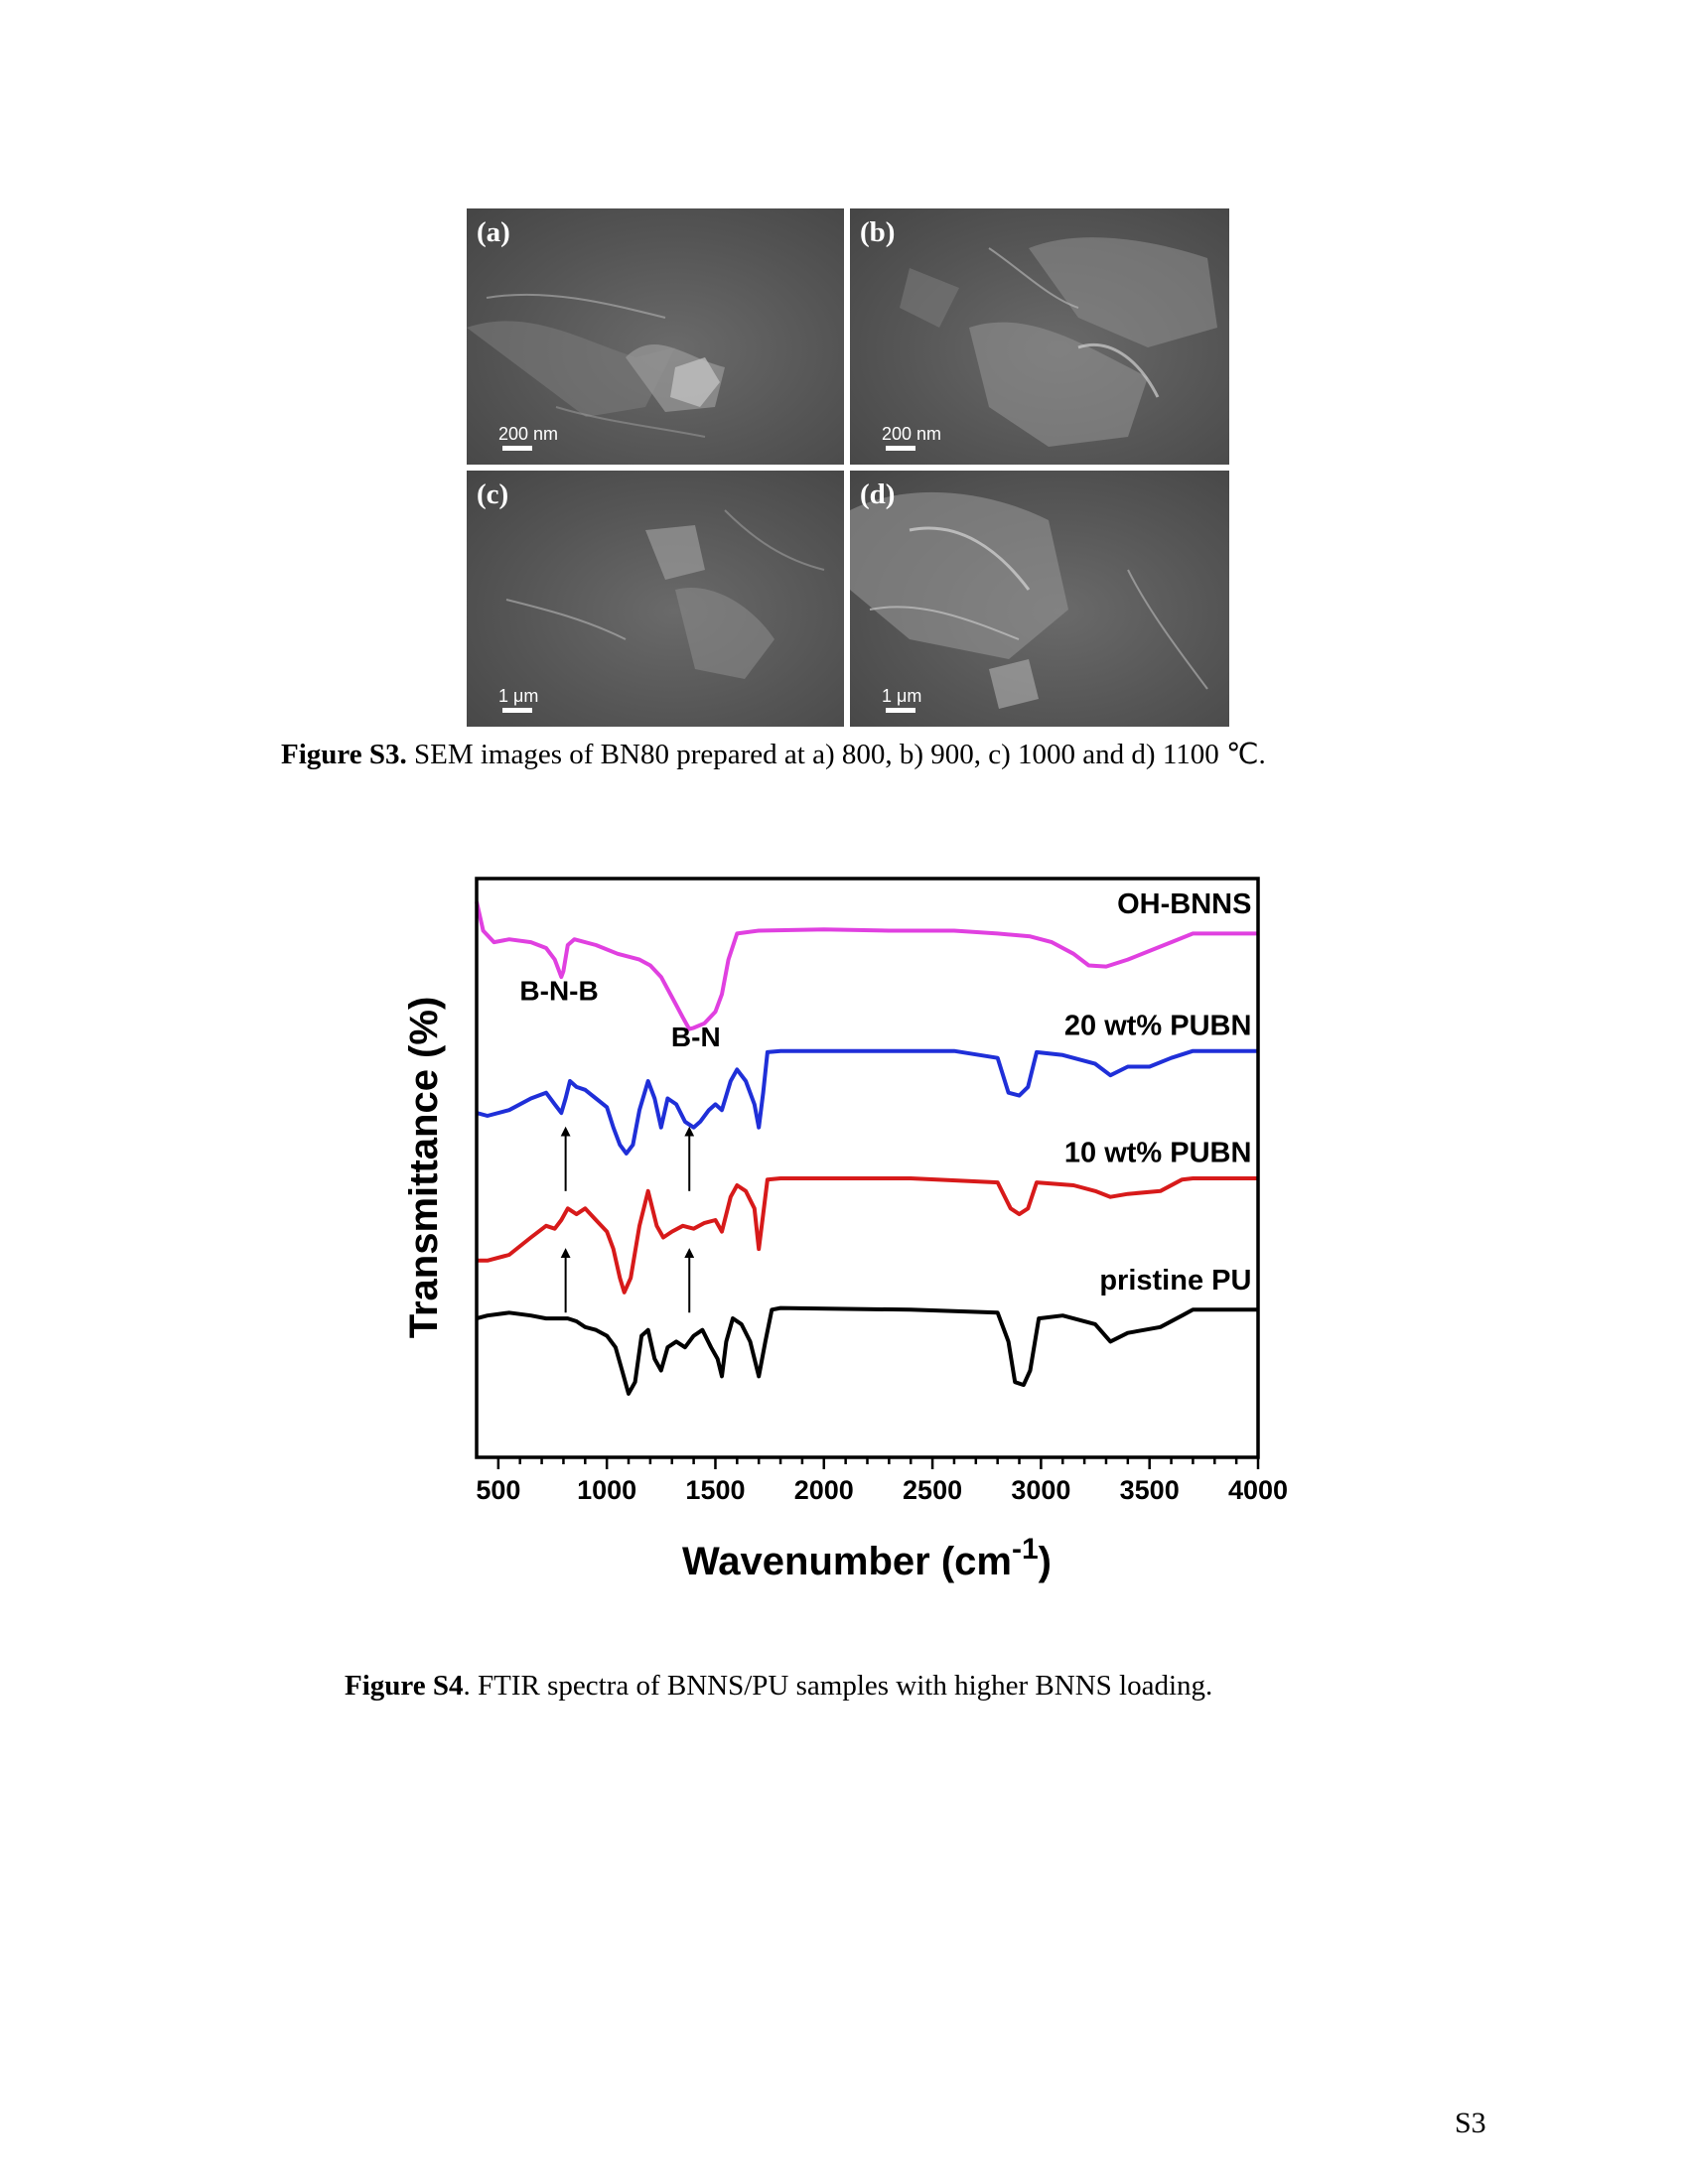  Describe the element at coordinates (606, 1490) in the screenshot. I see `x-tick-label: 1000` at that location.